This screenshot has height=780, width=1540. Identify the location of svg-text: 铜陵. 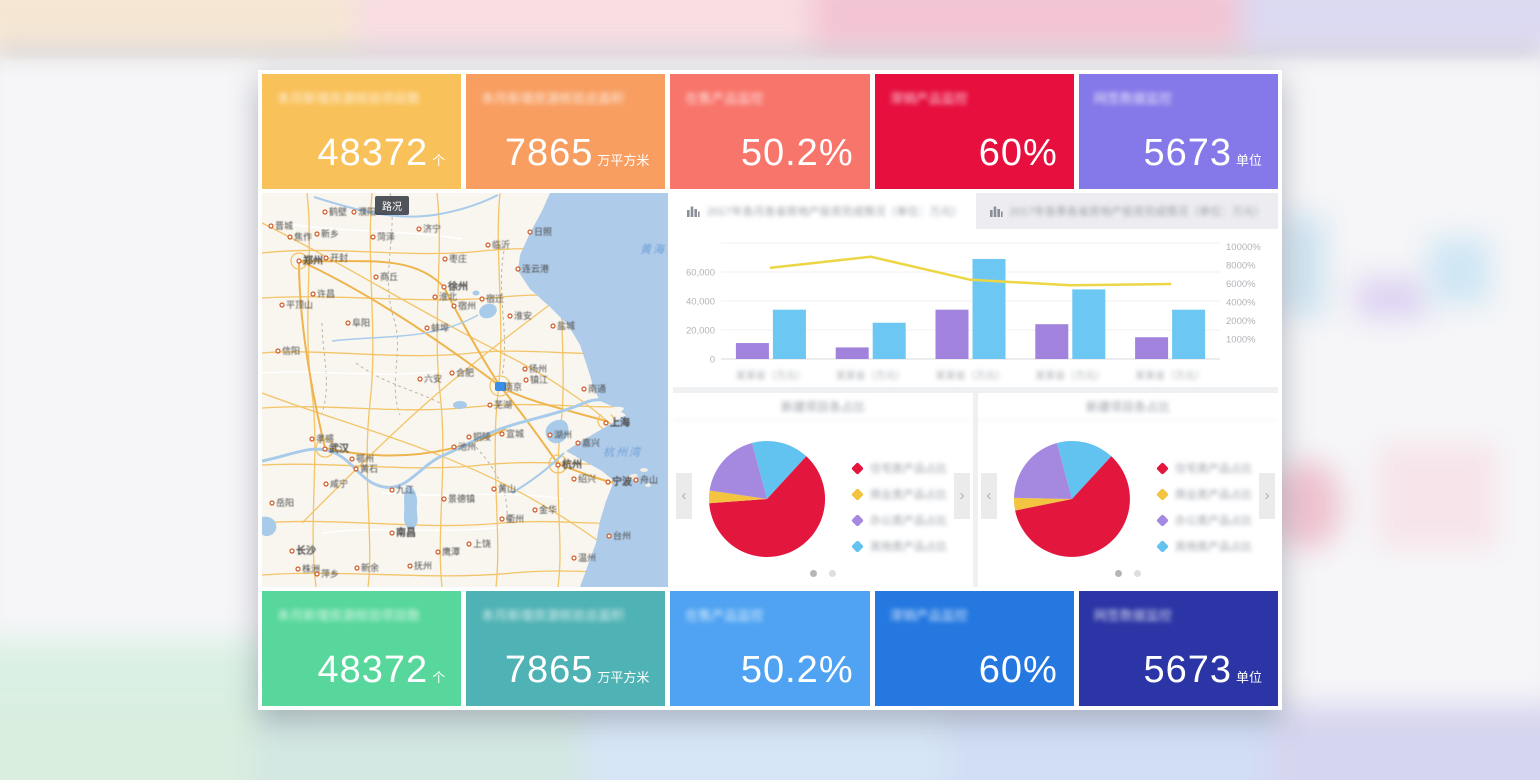
(482, 436).